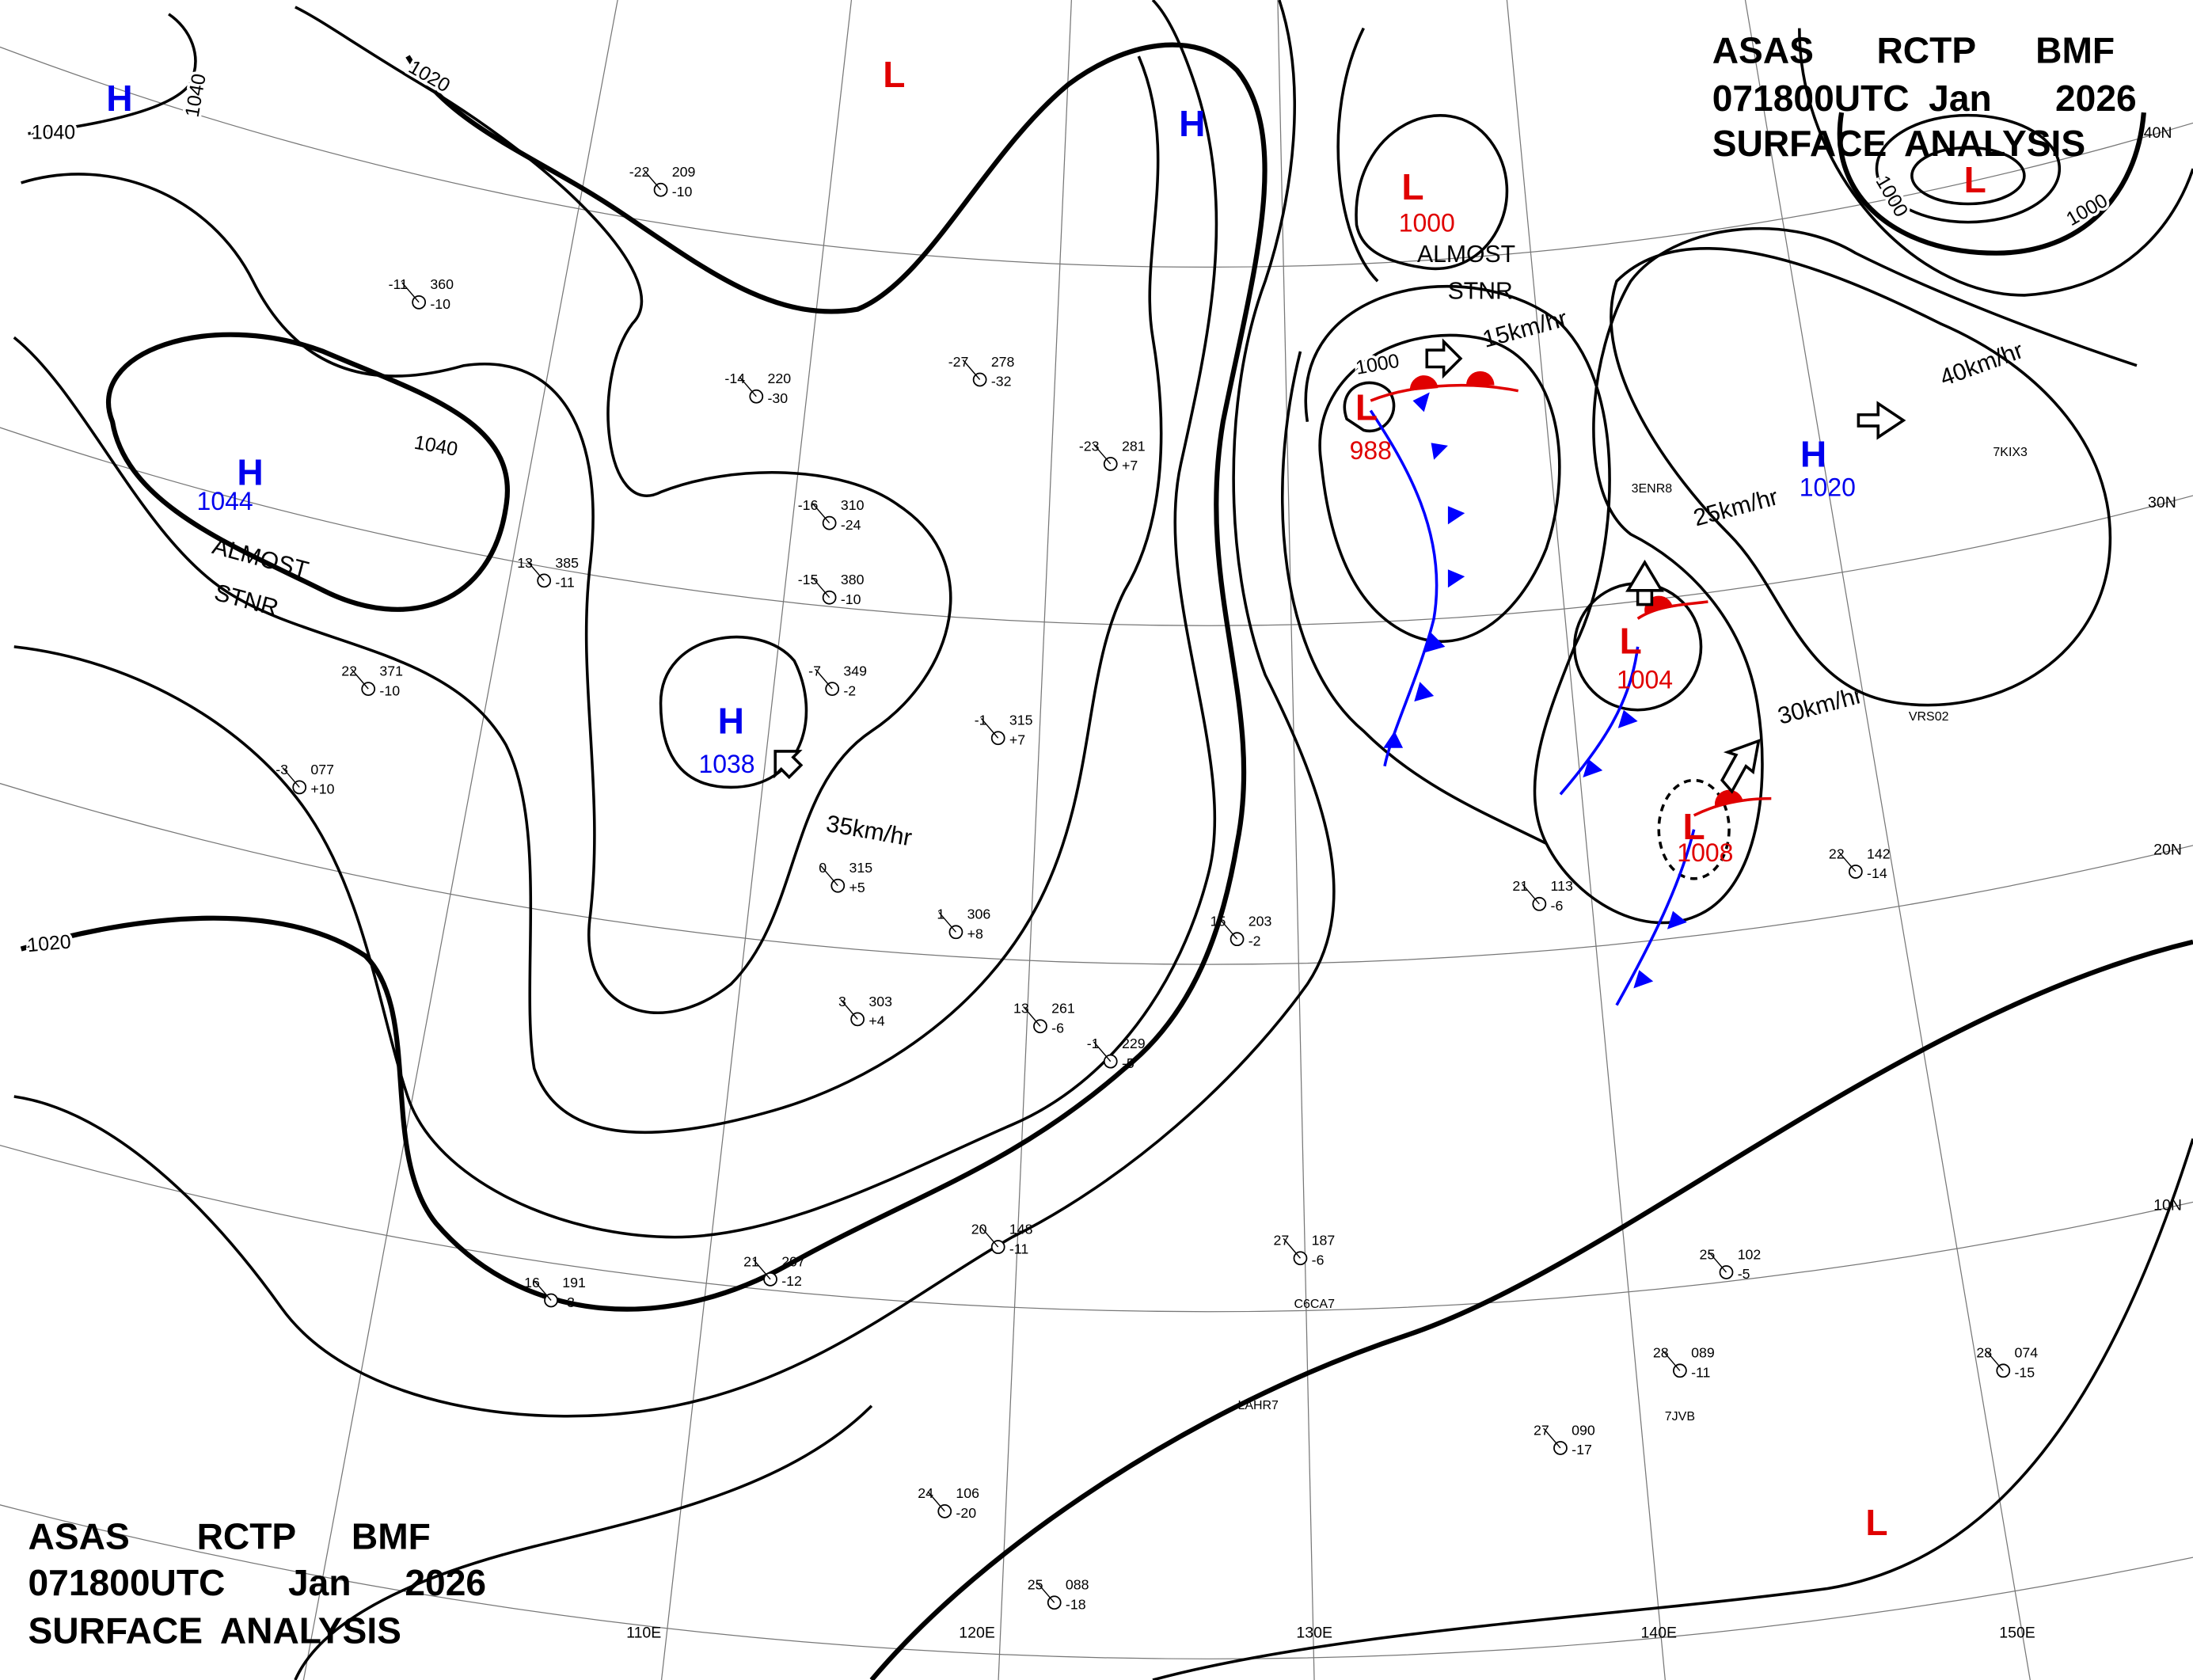  What do you see at coordinates (1035, 1585) in the screenshot?
I see `station-temperature: 25` at bounding box center [1035, 1585].